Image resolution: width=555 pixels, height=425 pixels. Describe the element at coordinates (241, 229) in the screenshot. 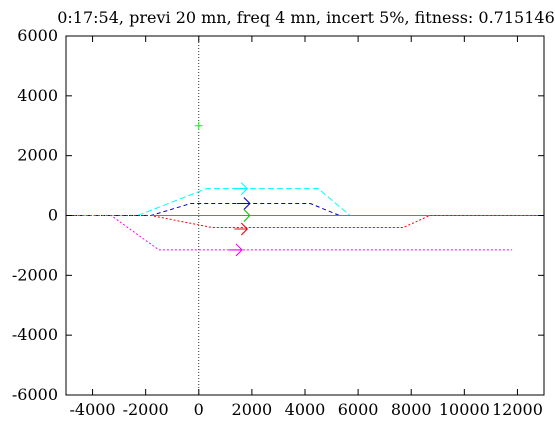

I see `series-4-plane-marker` at that location.